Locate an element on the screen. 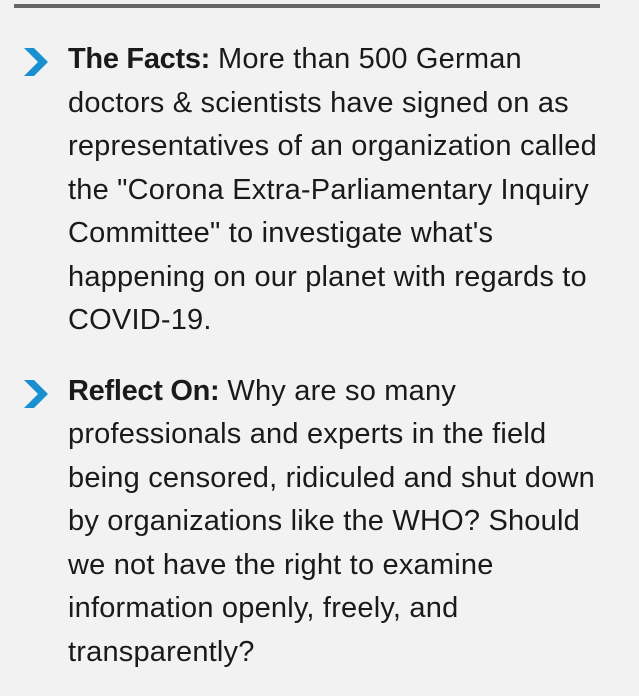  item-label: Reflect On: is located at coordinates (144, 390).